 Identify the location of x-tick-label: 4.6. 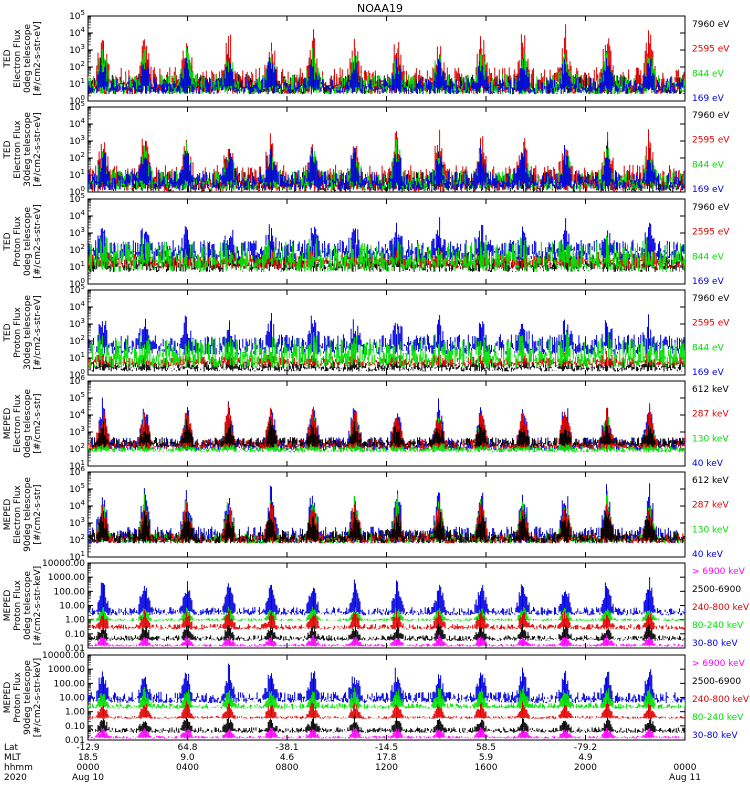
(287, 758).